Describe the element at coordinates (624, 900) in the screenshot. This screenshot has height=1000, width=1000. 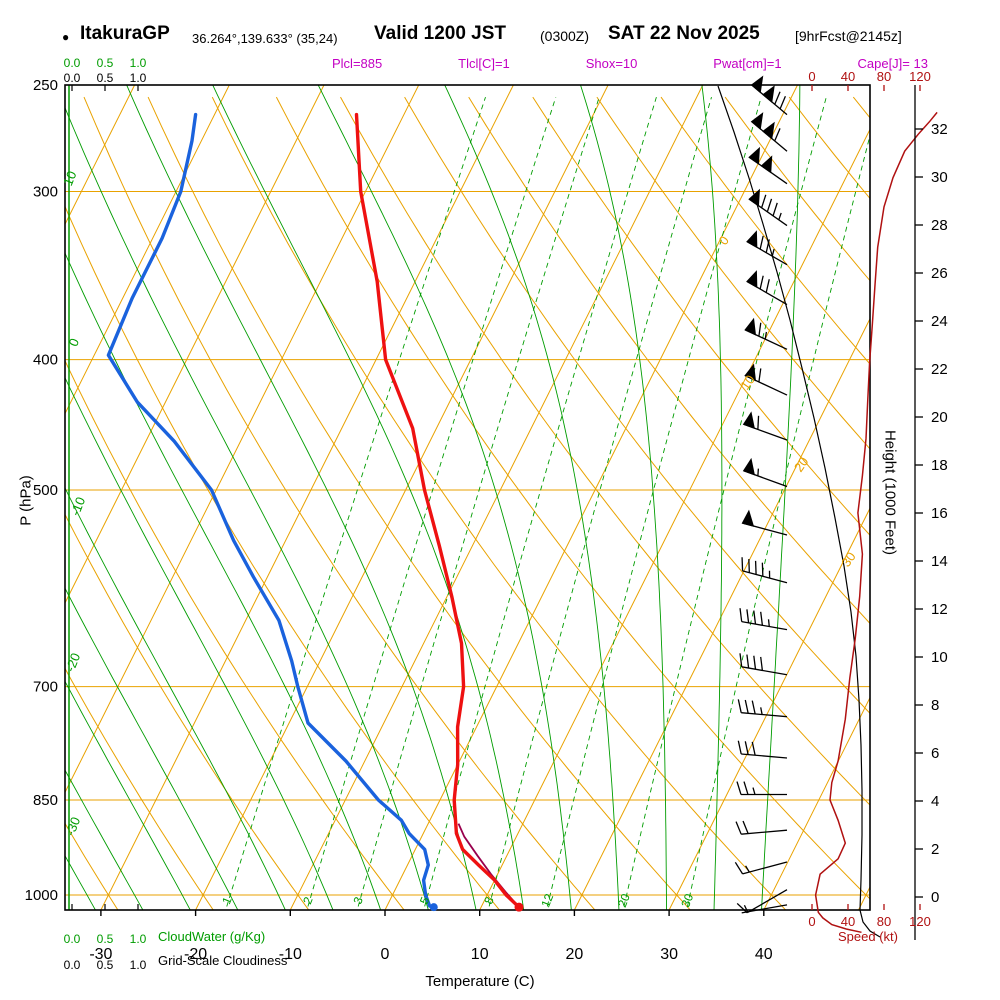
I see `mixing-ratio-label: 20` at that location.